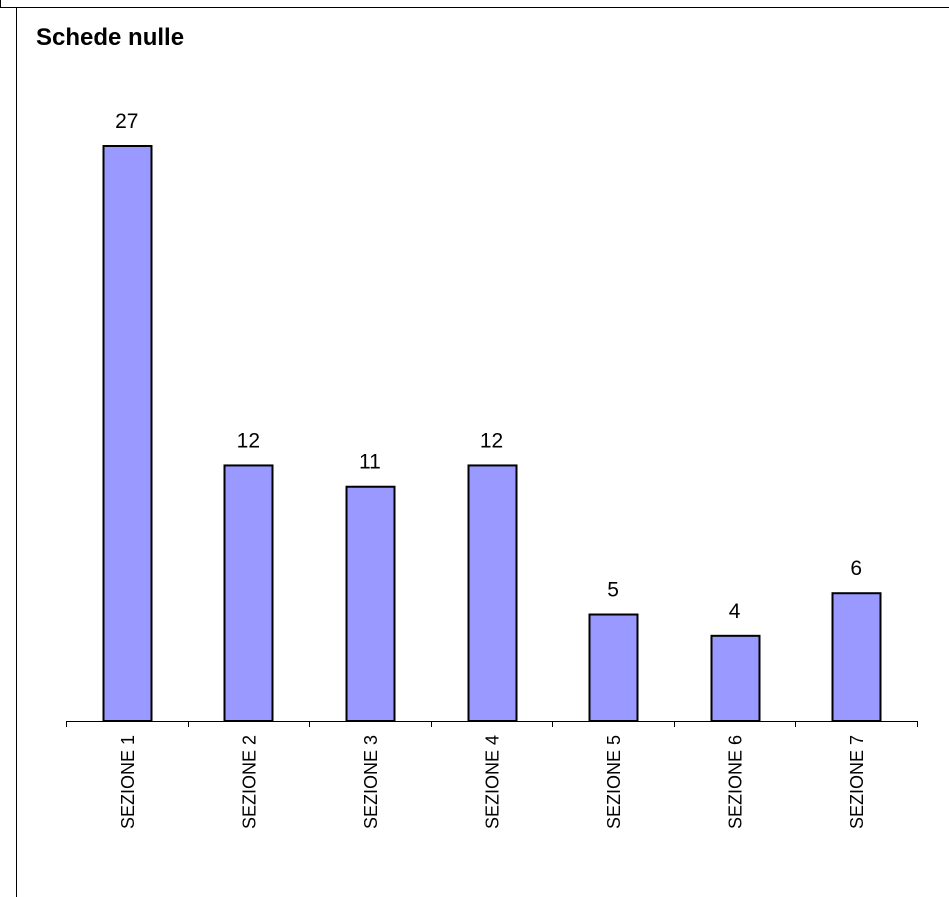 The height and width of the screenshot is (897, 949). Describe the element at coordinates (8, 7) in the screenshot. I see `frame-corner-horizontal` at that location.